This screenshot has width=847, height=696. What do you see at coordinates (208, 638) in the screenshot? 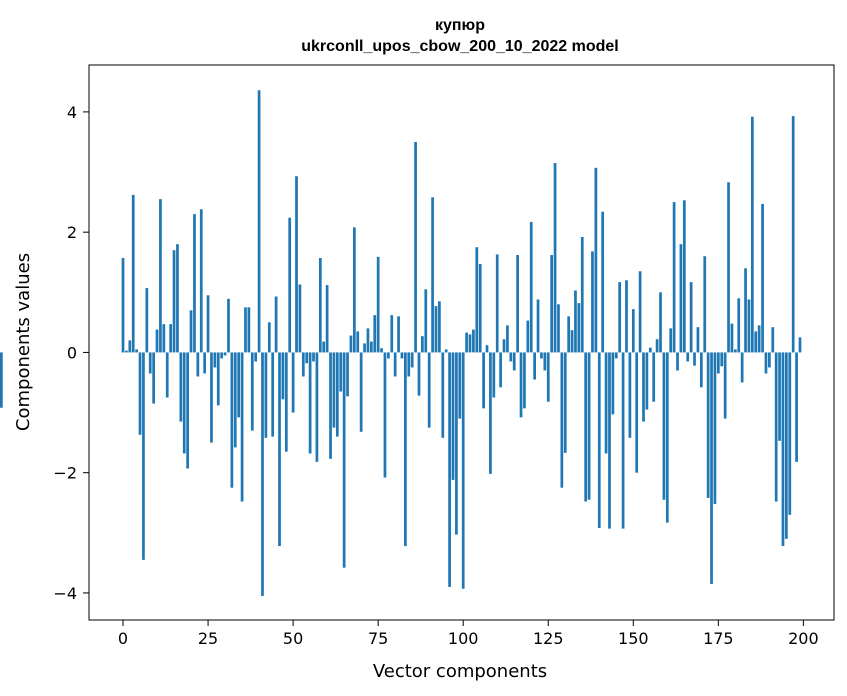
I see `x-tick-label: 25` at bounding box center [208, 638].